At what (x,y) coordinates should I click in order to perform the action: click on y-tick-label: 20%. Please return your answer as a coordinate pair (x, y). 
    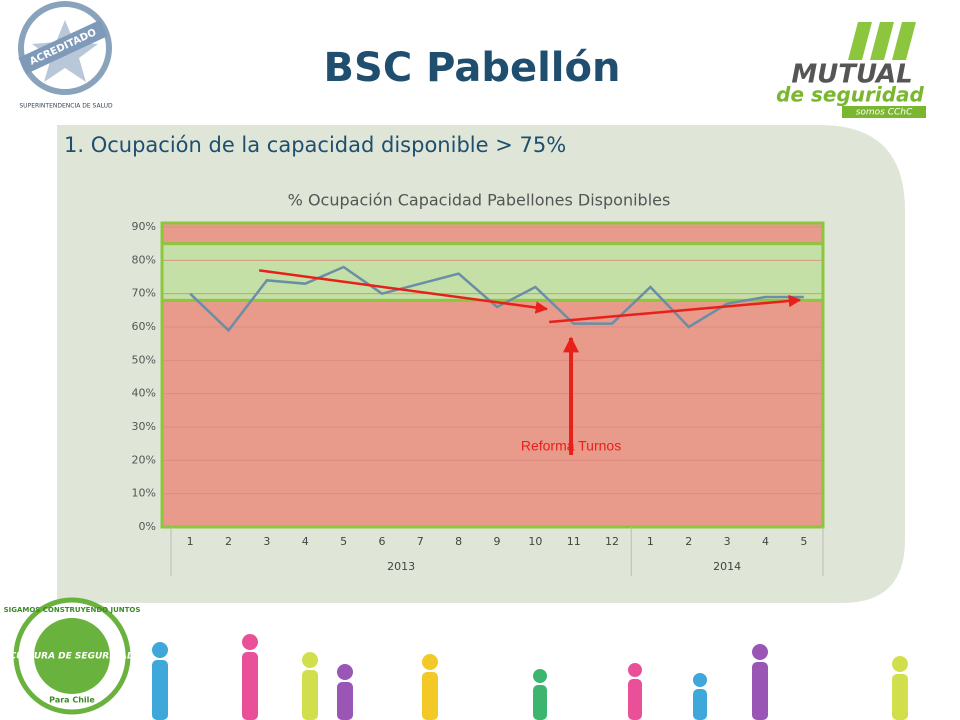
    Looking at the image, I should click on (144, 459).